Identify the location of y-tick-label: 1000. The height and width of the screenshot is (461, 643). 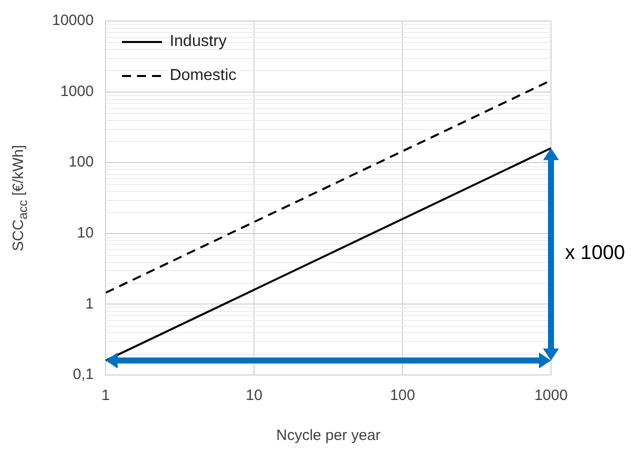
(77, 91).